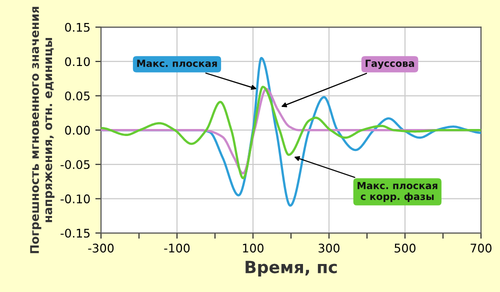 Image resolution: width=500 pixels, height=292 pixels. Describe the element at coordinates (101, 248) in the screenshot. I see `x-tick-label: -300` at that location.